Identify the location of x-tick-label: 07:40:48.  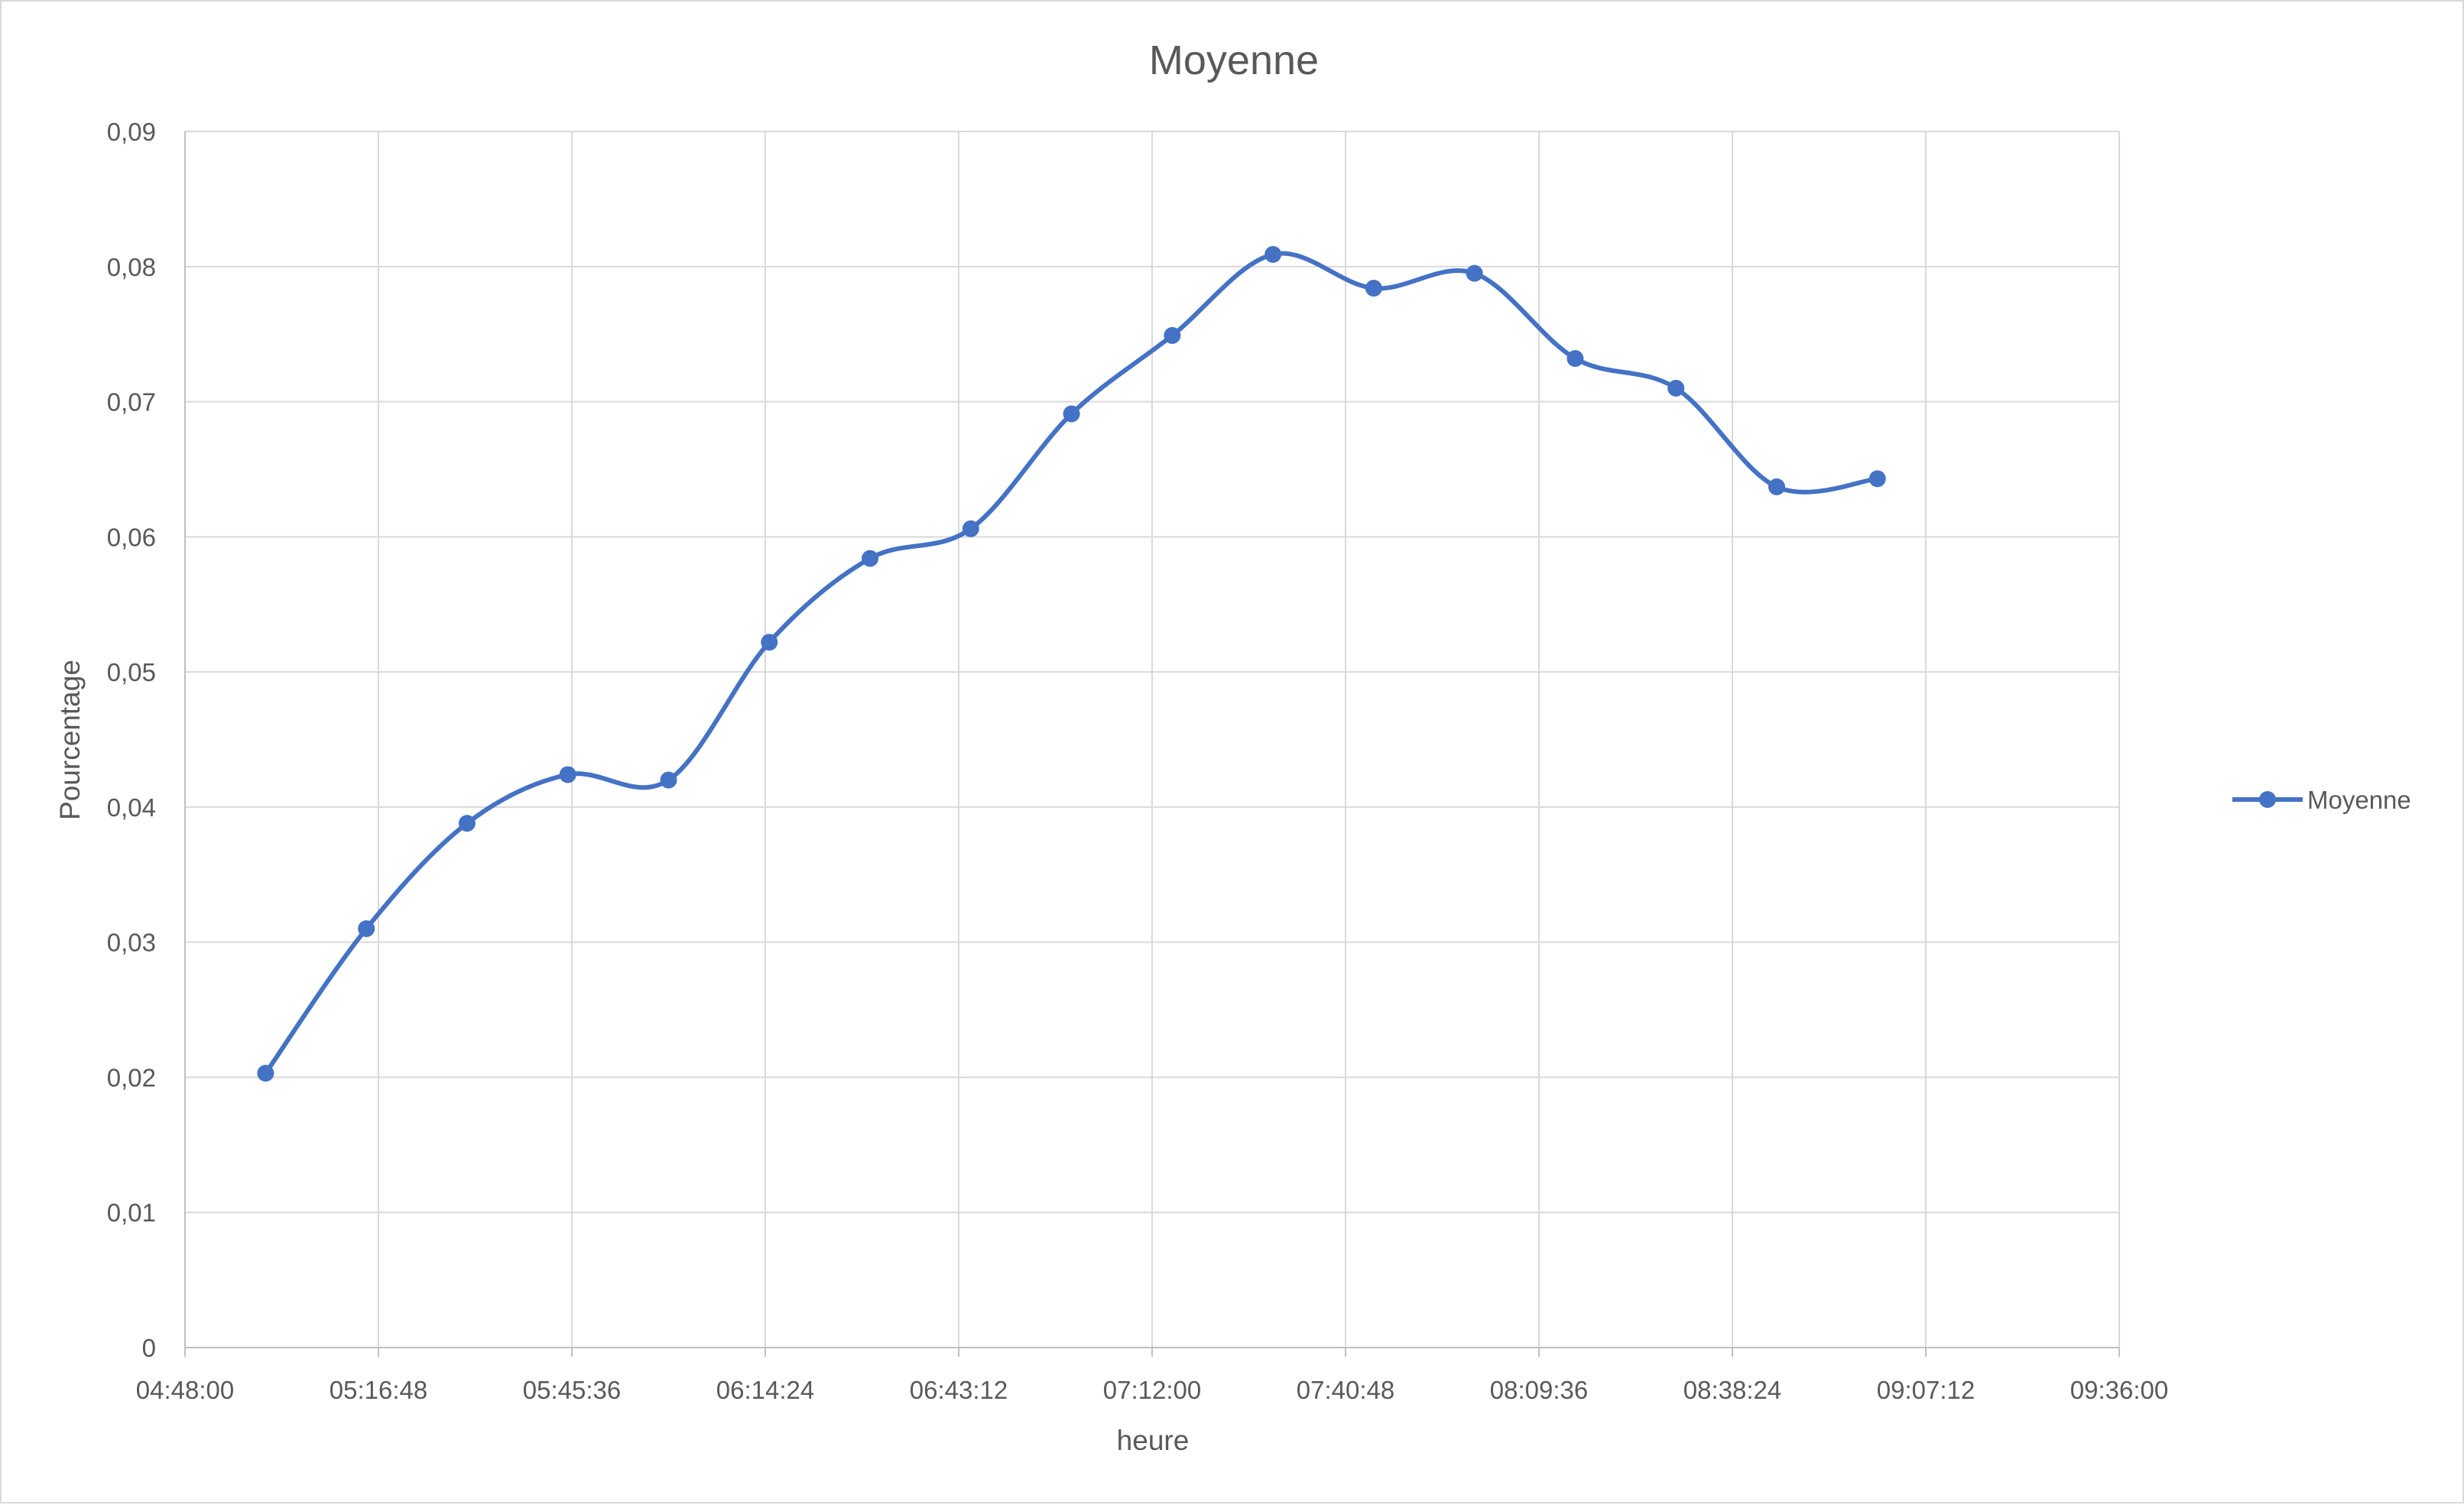
(1345, 1390).